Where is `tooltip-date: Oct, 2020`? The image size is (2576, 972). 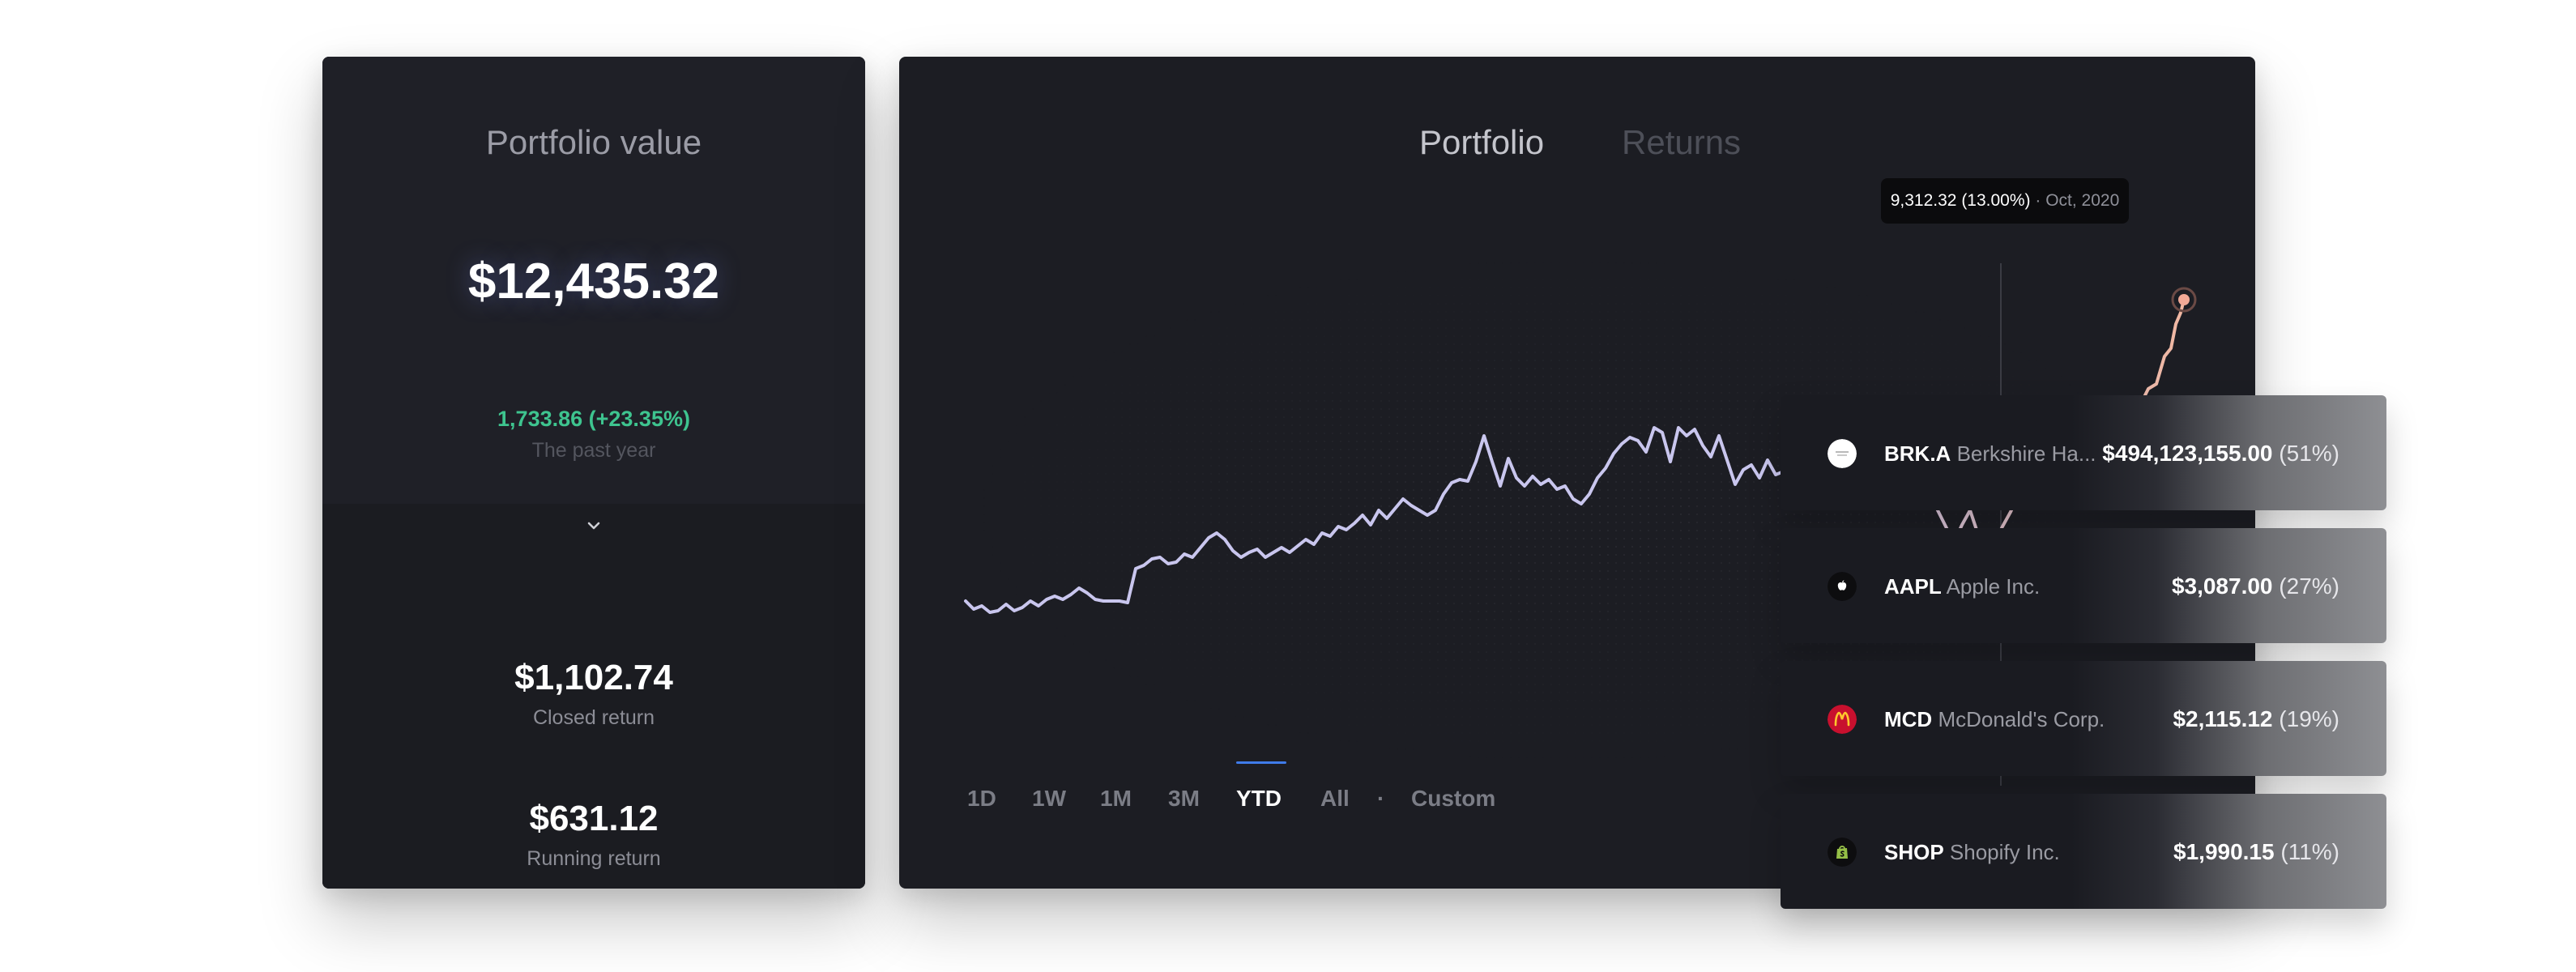 tooltip-date: Oct, 2020 is located at coordinates (2082, 200).